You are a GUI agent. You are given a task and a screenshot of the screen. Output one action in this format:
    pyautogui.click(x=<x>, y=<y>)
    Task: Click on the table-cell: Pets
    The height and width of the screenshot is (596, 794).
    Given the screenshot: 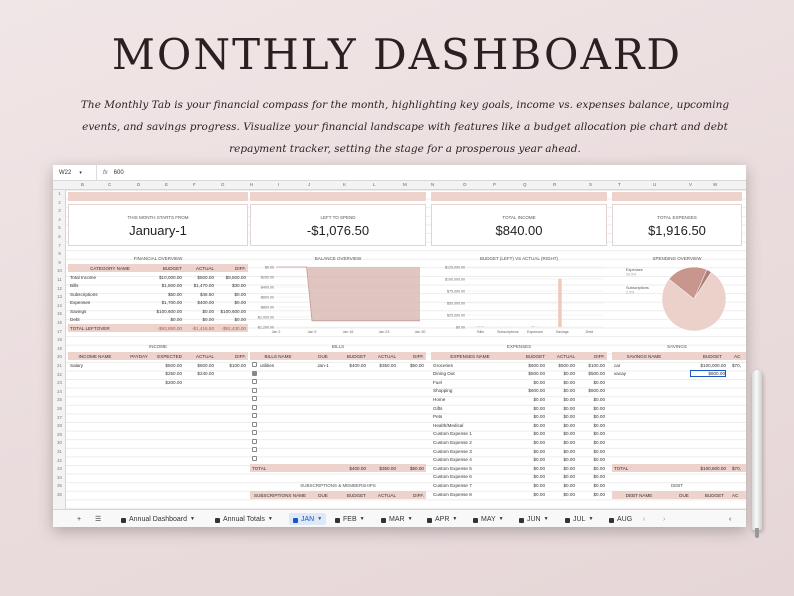 What is the action you would take?
    pyautogui.click(x=438, y=417)
    